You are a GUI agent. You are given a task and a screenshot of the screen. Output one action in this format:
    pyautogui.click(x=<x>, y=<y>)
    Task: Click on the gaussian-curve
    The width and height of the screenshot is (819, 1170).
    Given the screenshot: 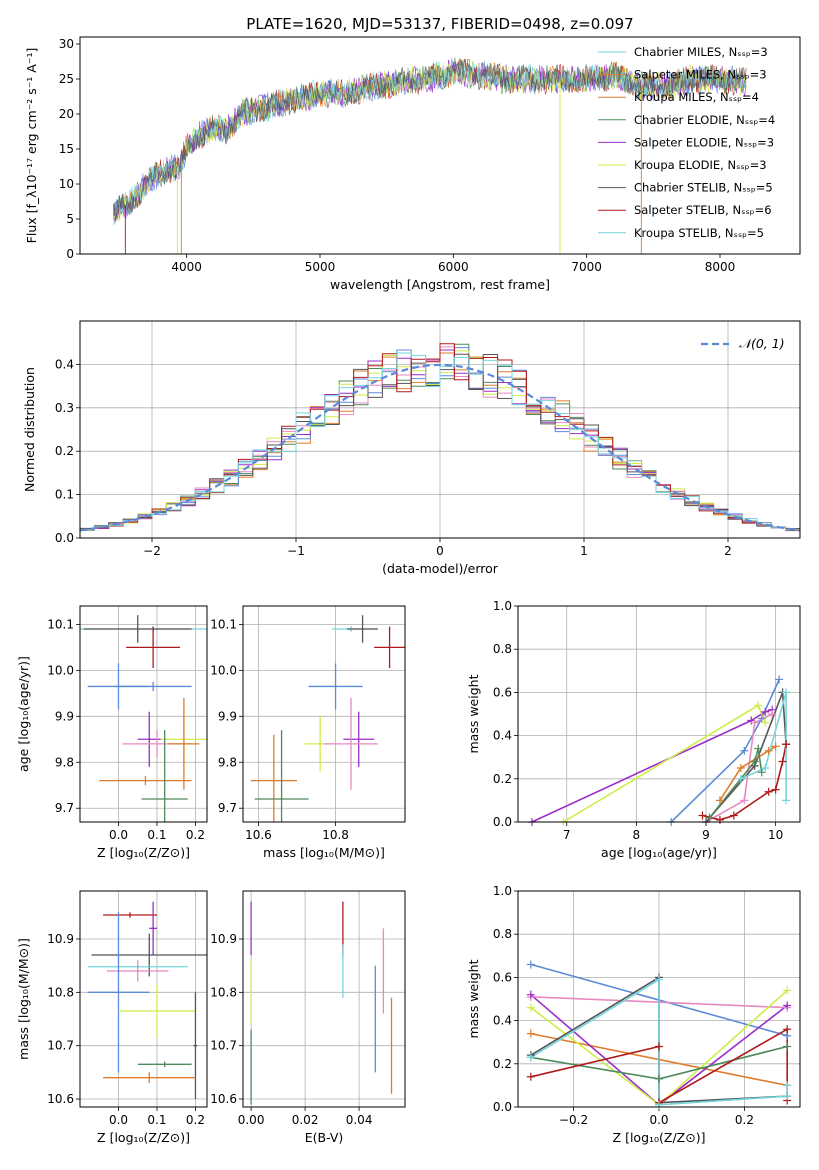 What is the action you would take?
    pyautogui.click(x=440, y=447)
    